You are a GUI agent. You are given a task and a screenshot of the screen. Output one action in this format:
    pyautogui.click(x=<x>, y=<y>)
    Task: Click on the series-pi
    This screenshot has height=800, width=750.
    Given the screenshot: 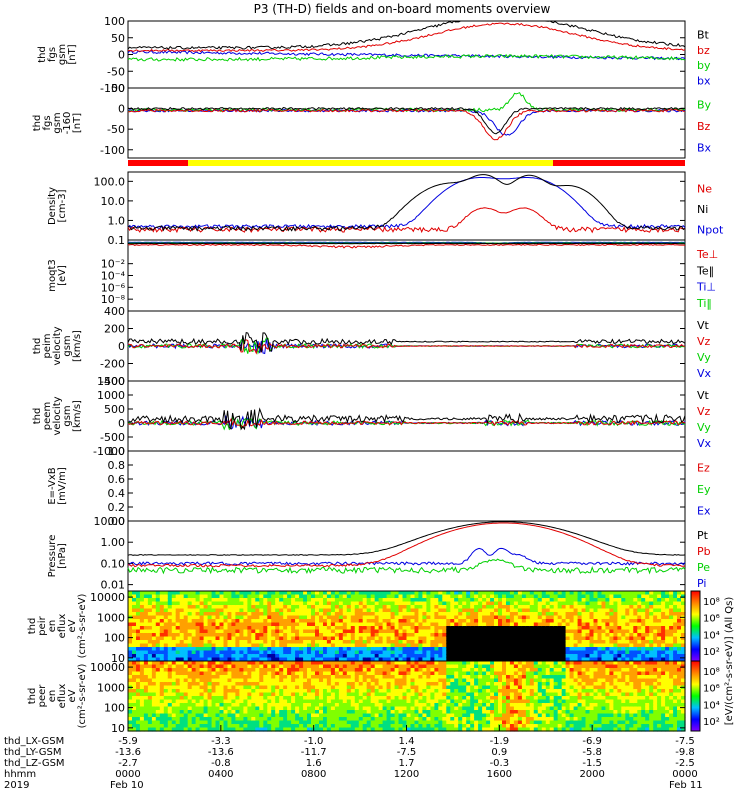 What is the action you would take?
    pyautogui.click(x=406, y=556)
    